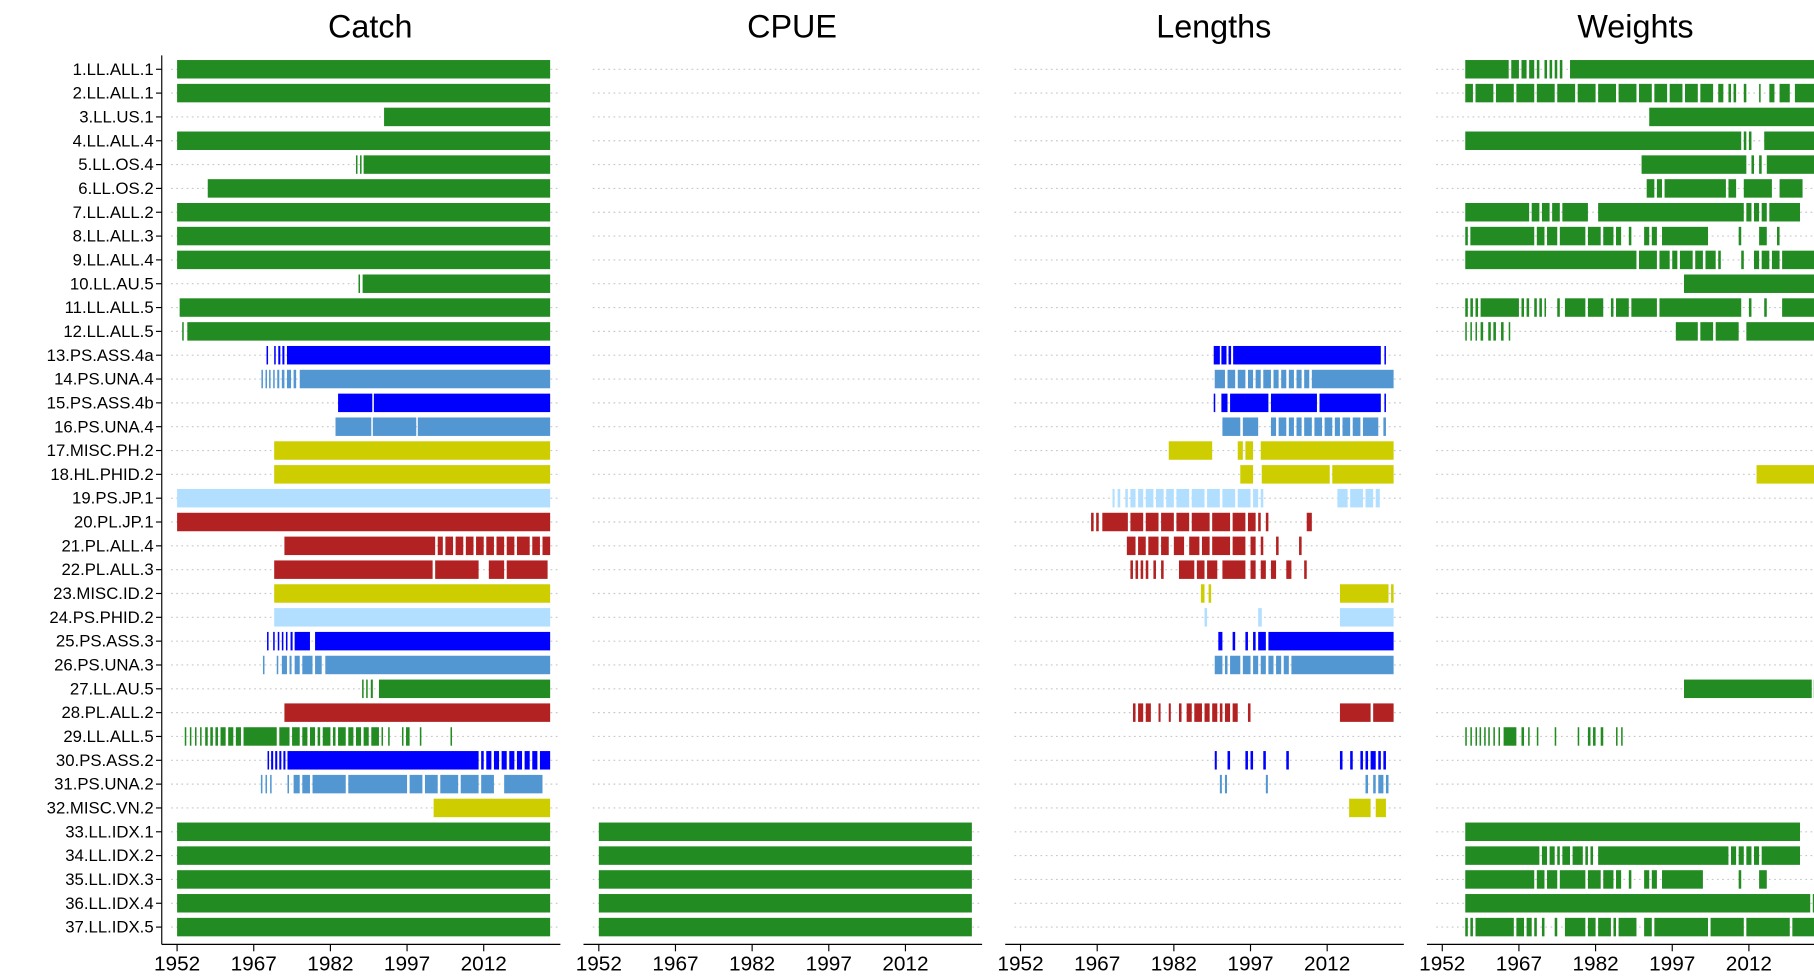  I want to click on panel-title: Catch, so click(370, 26).